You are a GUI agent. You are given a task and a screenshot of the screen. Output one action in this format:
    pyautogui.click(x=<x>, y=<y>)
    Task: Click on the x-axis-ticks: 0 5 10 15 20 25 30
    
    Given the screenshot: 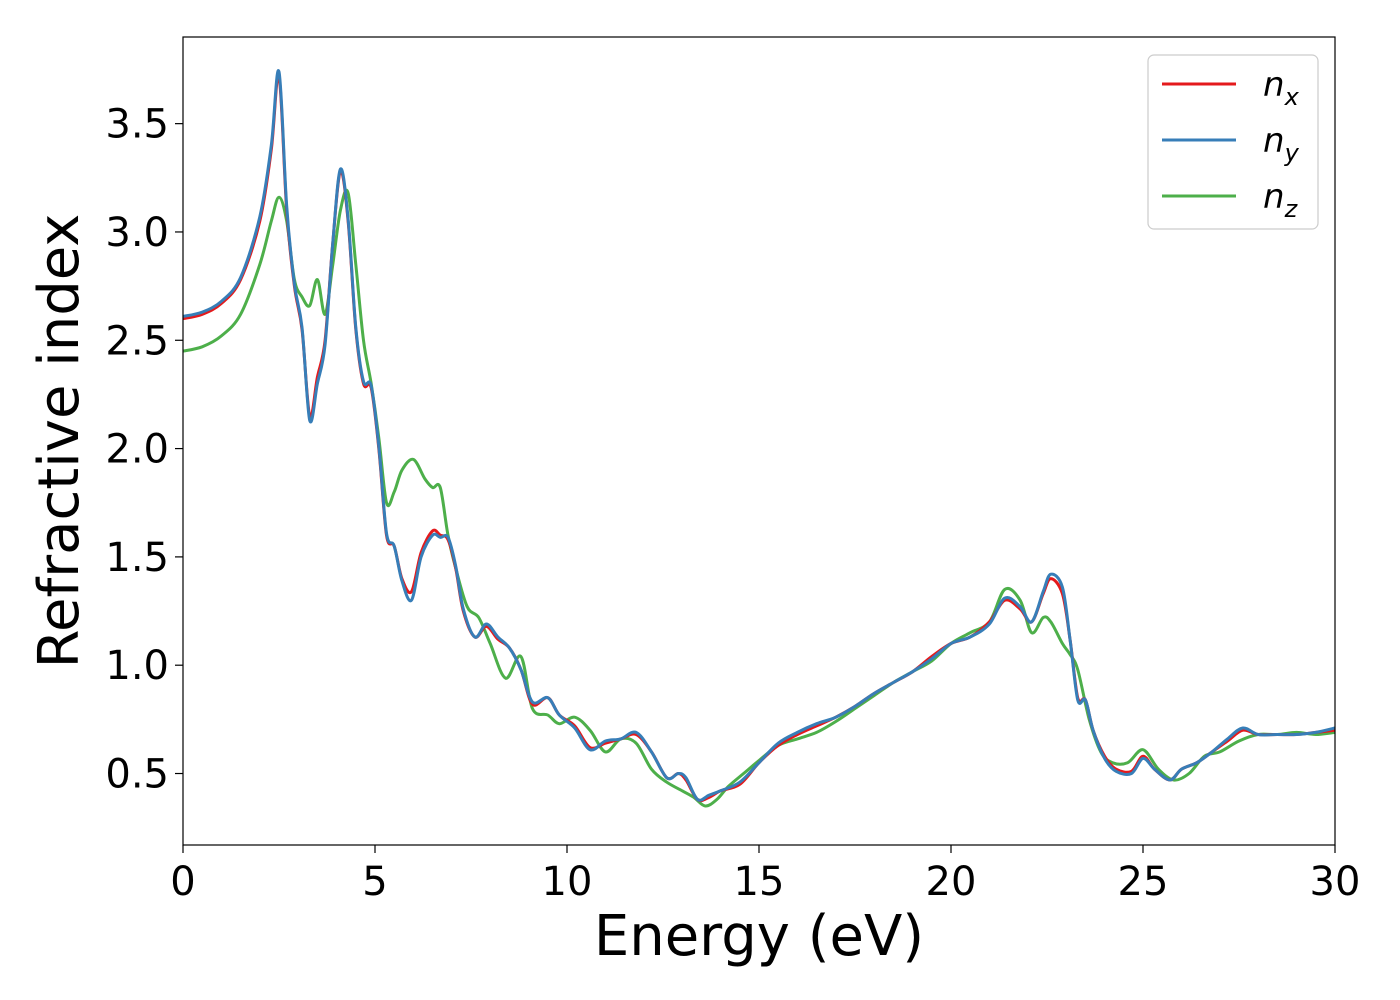 What is the action you would take?
    pyautogui.click(x=765, y=875)
    